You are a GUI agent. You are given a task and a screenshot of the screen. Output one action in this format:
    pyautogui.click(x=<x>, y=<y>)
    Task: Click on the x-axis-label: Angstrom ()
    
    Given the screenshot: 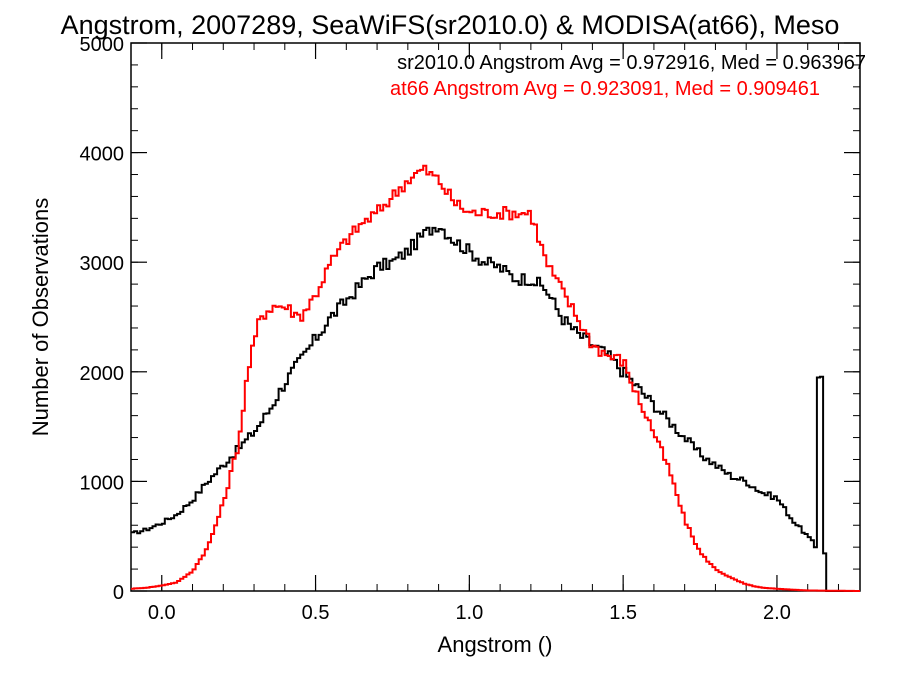 What is the action you would take?
    pyautogui.click(x=495, y=644)
    